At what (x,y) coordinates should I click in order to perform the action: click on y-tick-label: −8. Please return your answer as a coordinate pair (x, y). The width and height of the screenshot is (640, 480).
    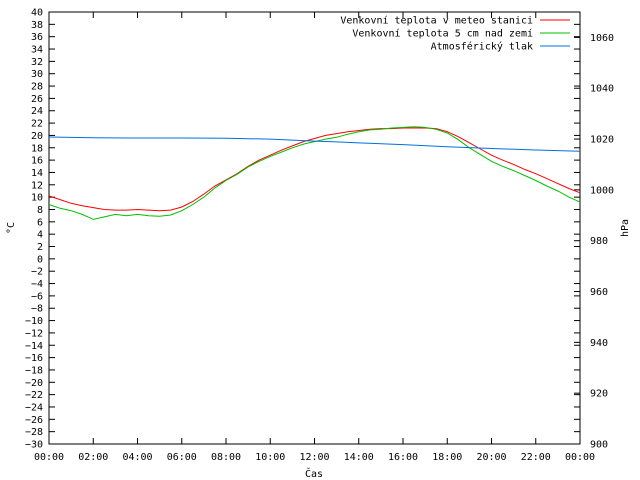
    Looking at the image, I should click on (37, 309).